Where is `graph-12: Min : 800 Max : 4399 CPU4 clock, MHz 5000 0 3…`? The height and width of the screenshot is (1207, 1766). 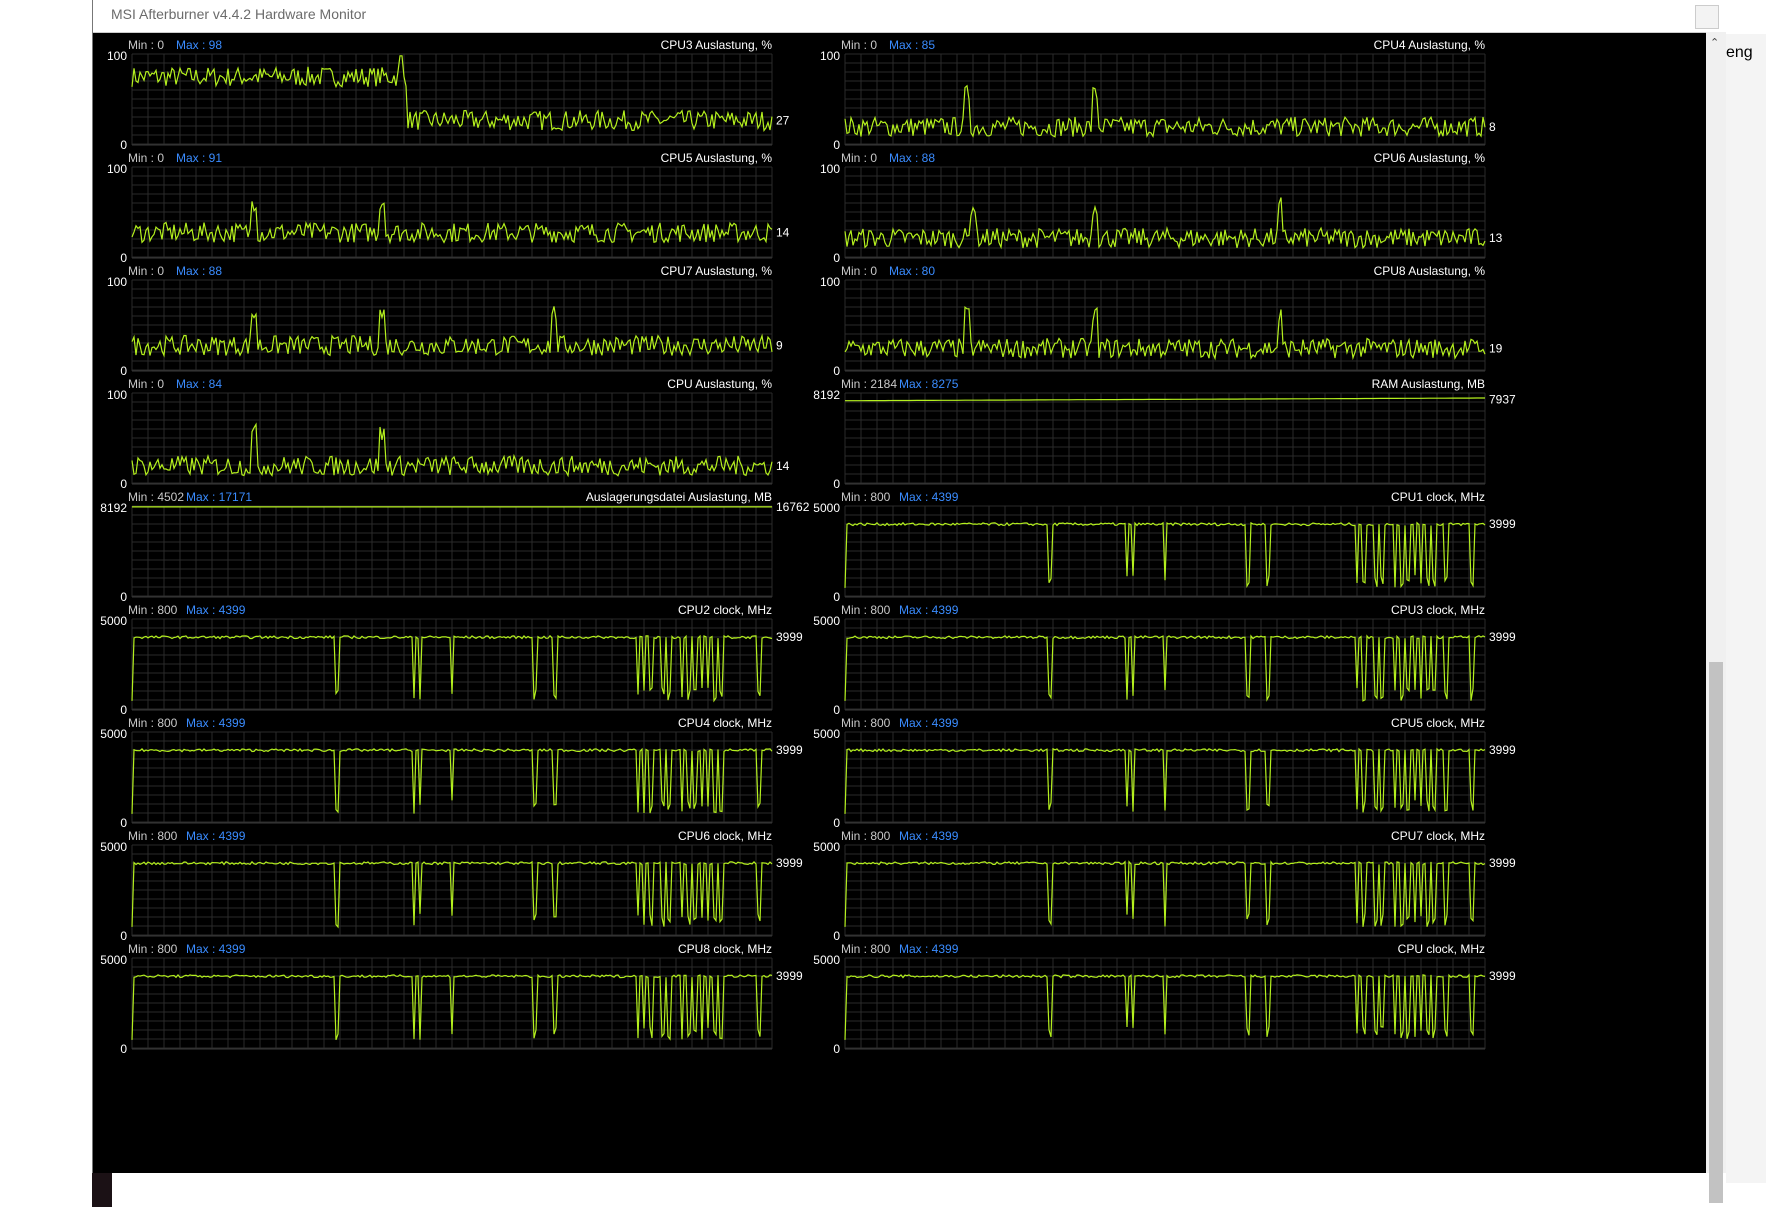
graph-12: Min : 800 Max : 4399 CPU4 clock, MHz 5000 0 3… is located at coordinates (451, 773).